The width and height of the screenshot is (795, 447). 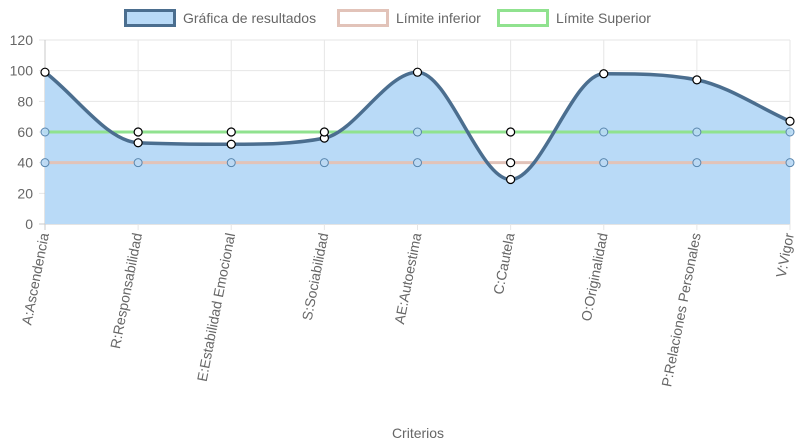 What do you see at coordinates (249, 18) in the screenshot?
I see `legend-label: Gráfica de resultados` at bounding box center [249, 18].